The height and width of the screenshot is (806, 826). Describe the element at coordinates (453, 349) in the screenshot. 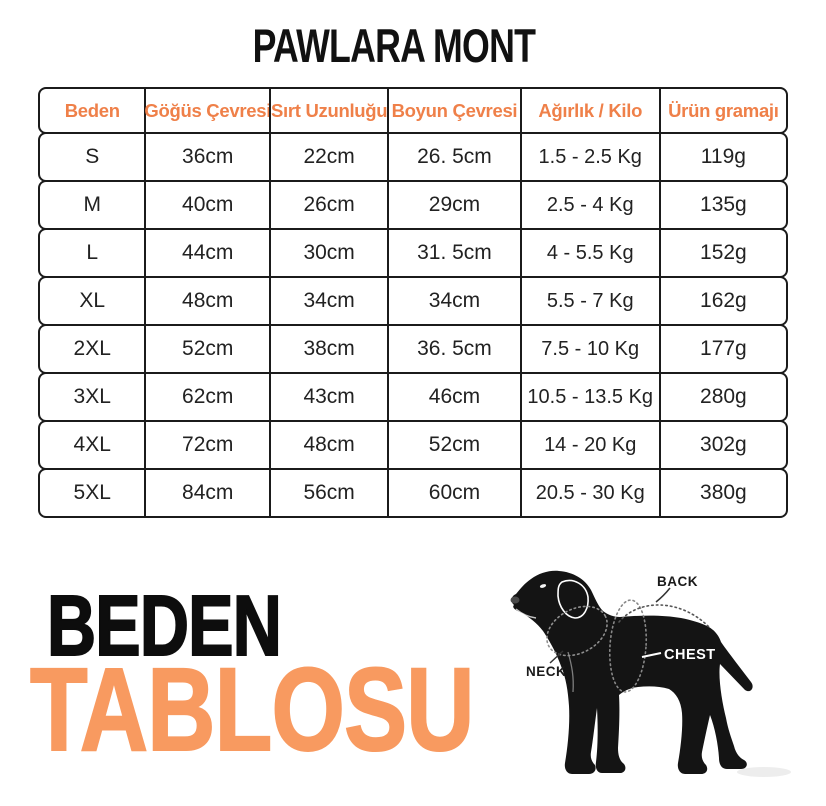

I see `neck-cell: 36. 5cm` at that location.